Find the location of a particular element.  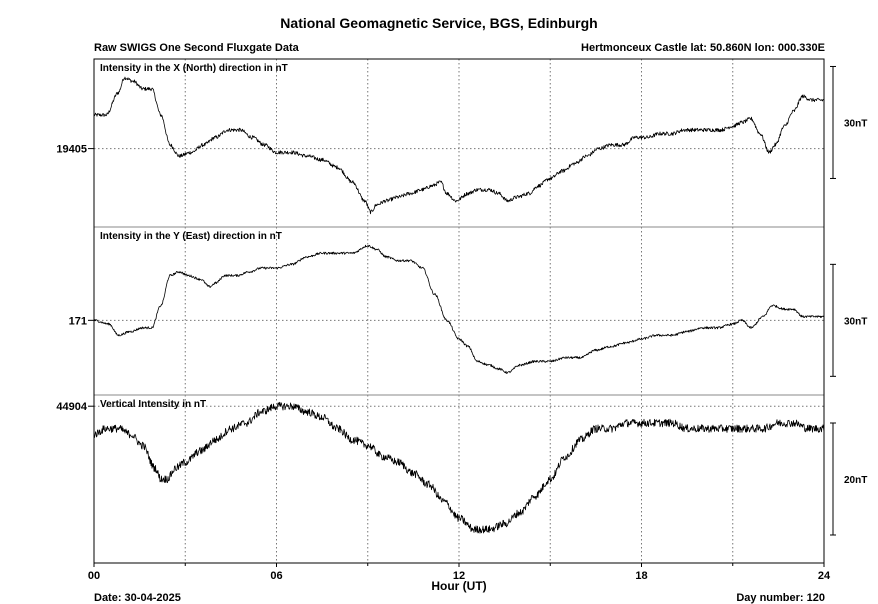

reference-value-label: 171 is located at coordinates (78, 321).